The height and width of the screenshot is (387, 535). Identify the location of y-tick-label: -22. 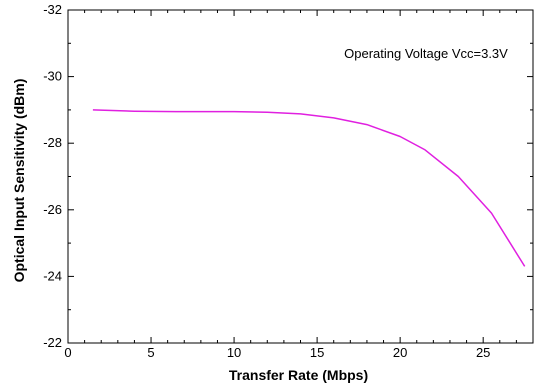
(52, 342).